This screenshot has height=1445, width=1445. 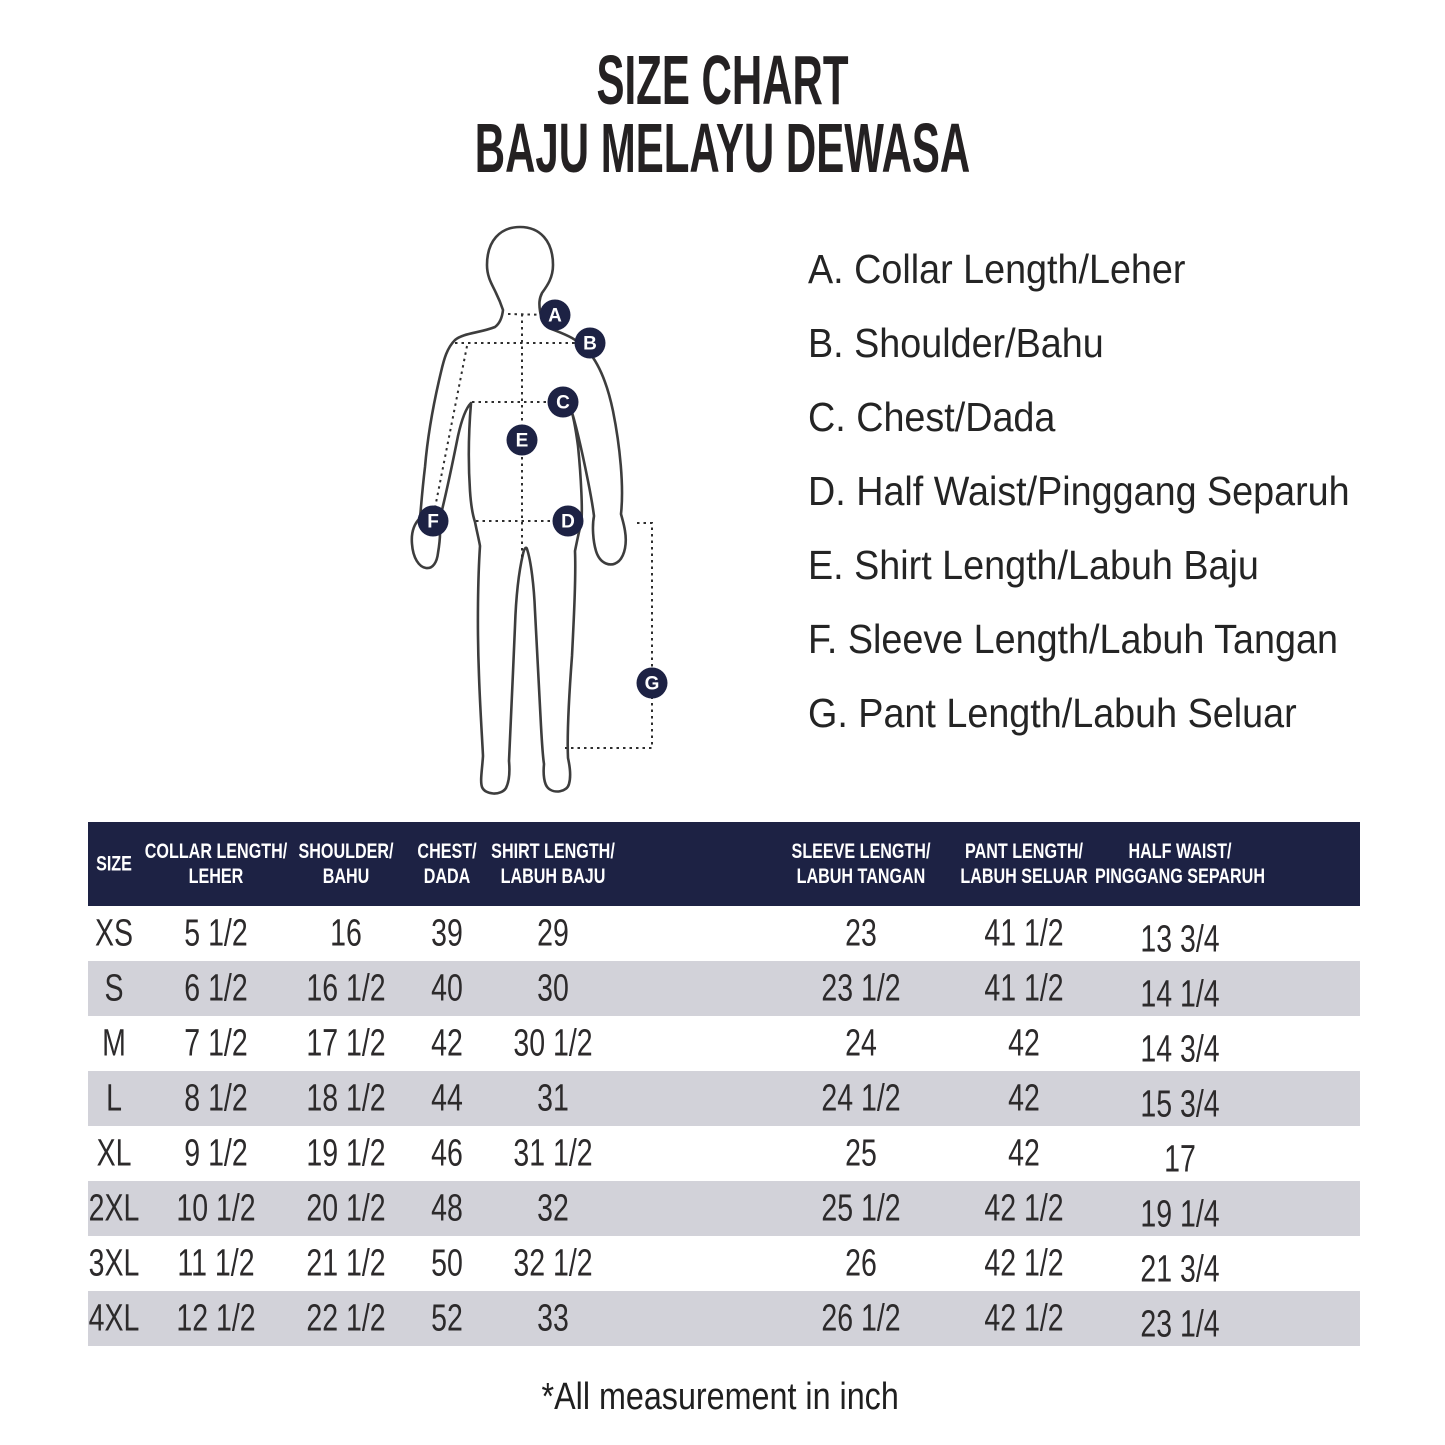 I want to click on value-cell: 16 1/2, so click(x=346, y=988).